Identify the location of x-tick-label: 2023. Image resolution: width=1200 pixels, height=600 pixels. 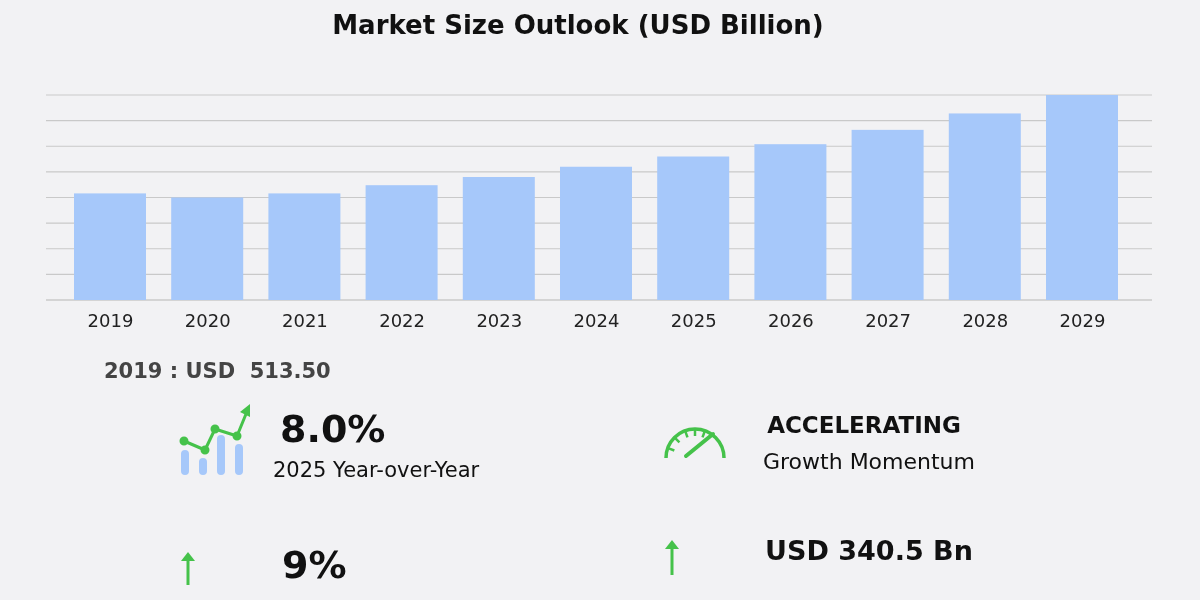
(499, 320).